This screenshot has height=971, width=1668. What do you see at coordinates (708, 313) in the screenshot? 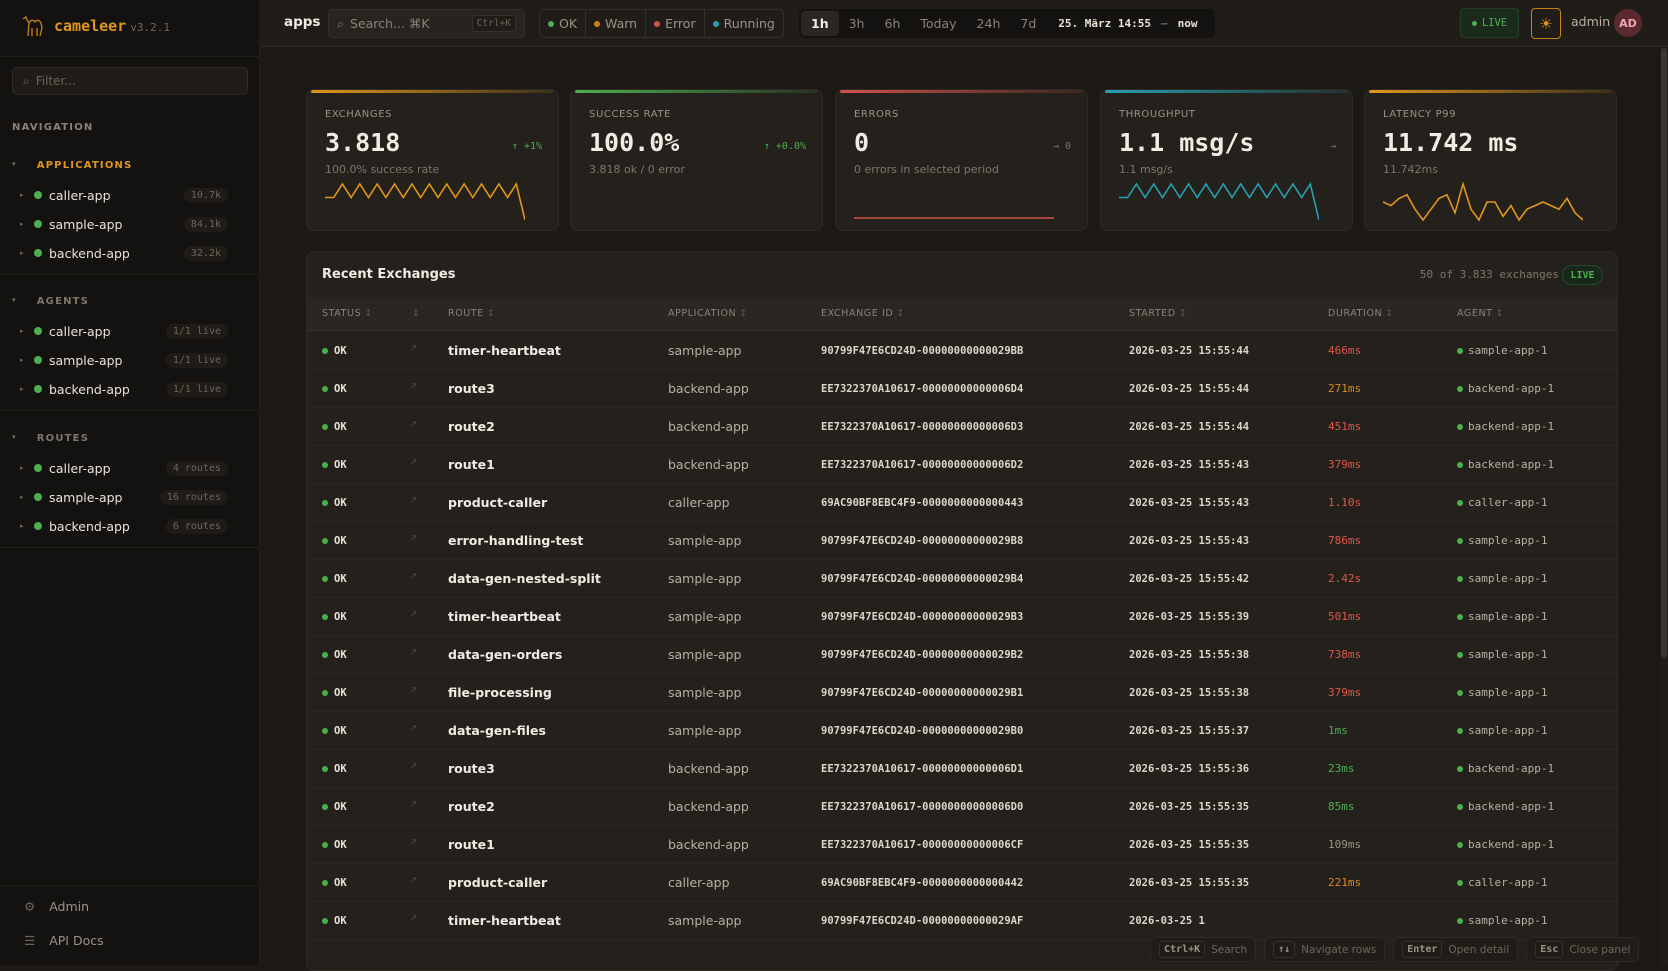
I see `column-header-application: APPLICATION ↕` at bounding box center [708, 313].